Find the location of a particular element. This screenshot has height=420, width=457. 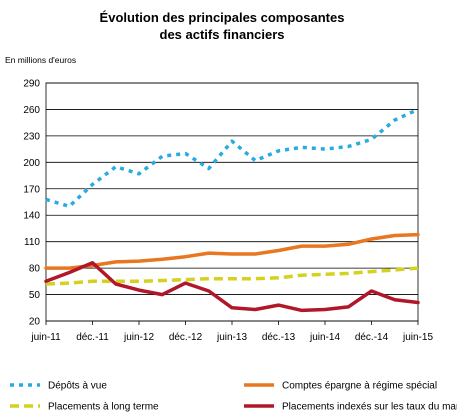

x-tick-label: déc.-14 is located at coordinates (372, 337).